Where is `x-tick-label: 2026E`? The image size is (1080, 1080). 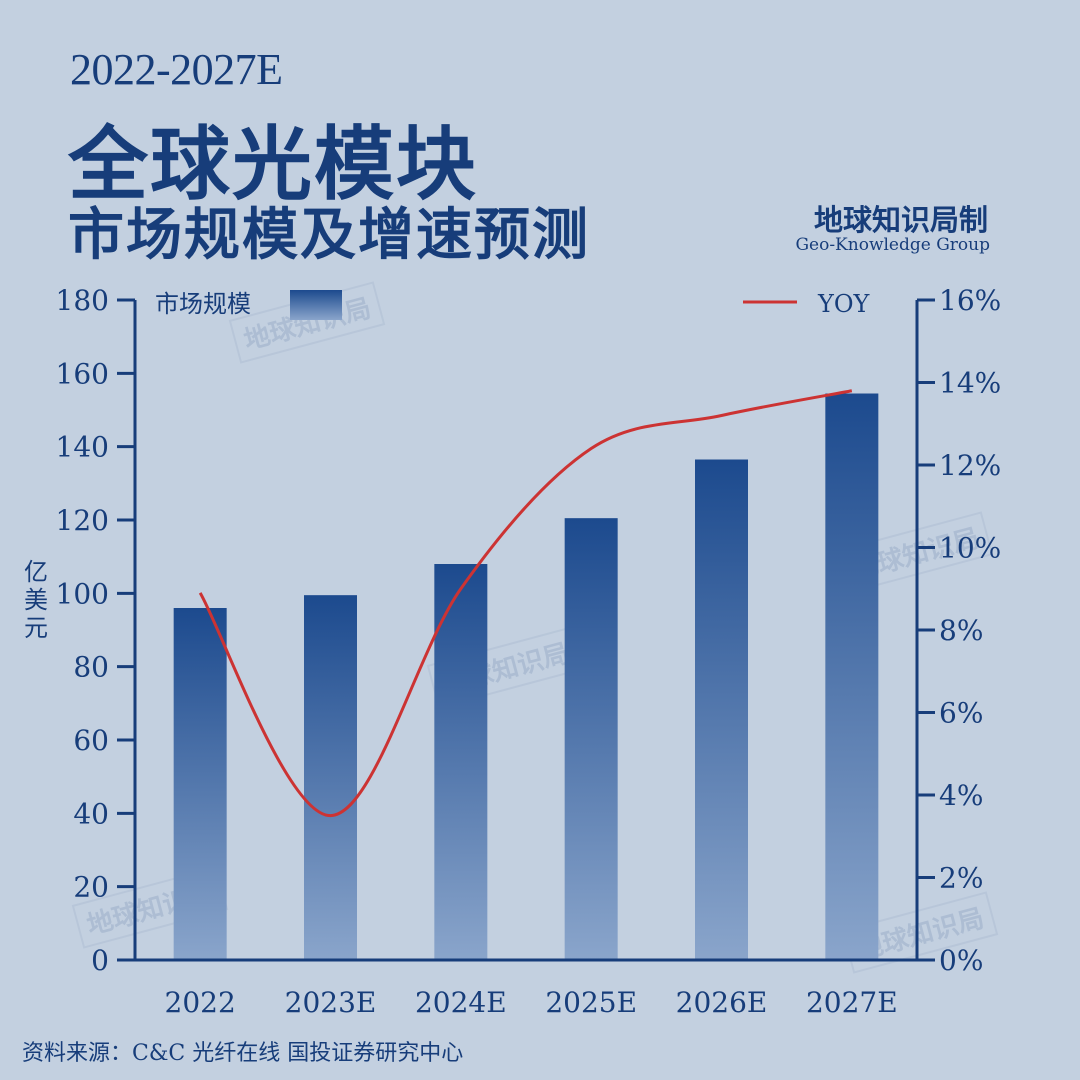 x-tick-label: 2026E is located at coordinates (722, 1002).